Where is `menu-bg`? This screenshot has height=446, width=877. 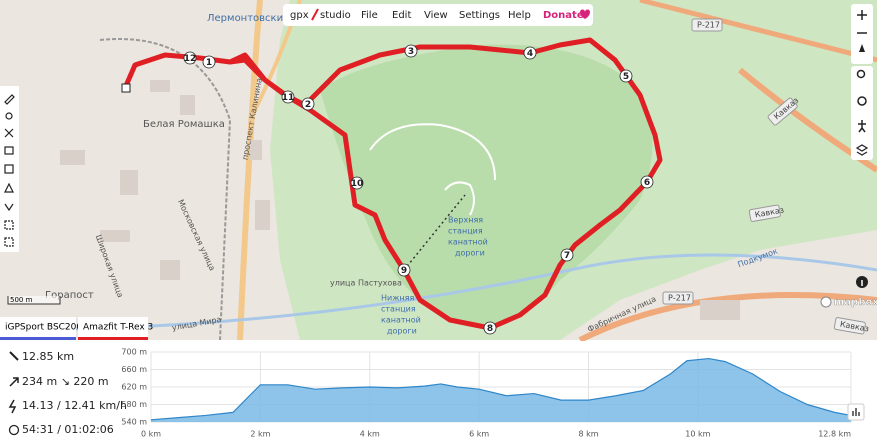
menu-bg is located at coordinates (438, 15).